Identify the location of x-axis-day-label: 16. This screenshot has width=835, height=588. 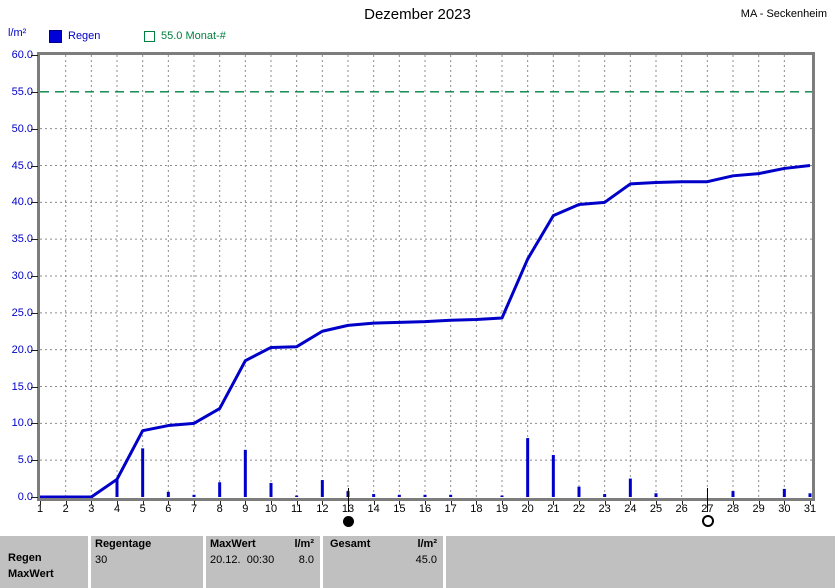
(425, 509).